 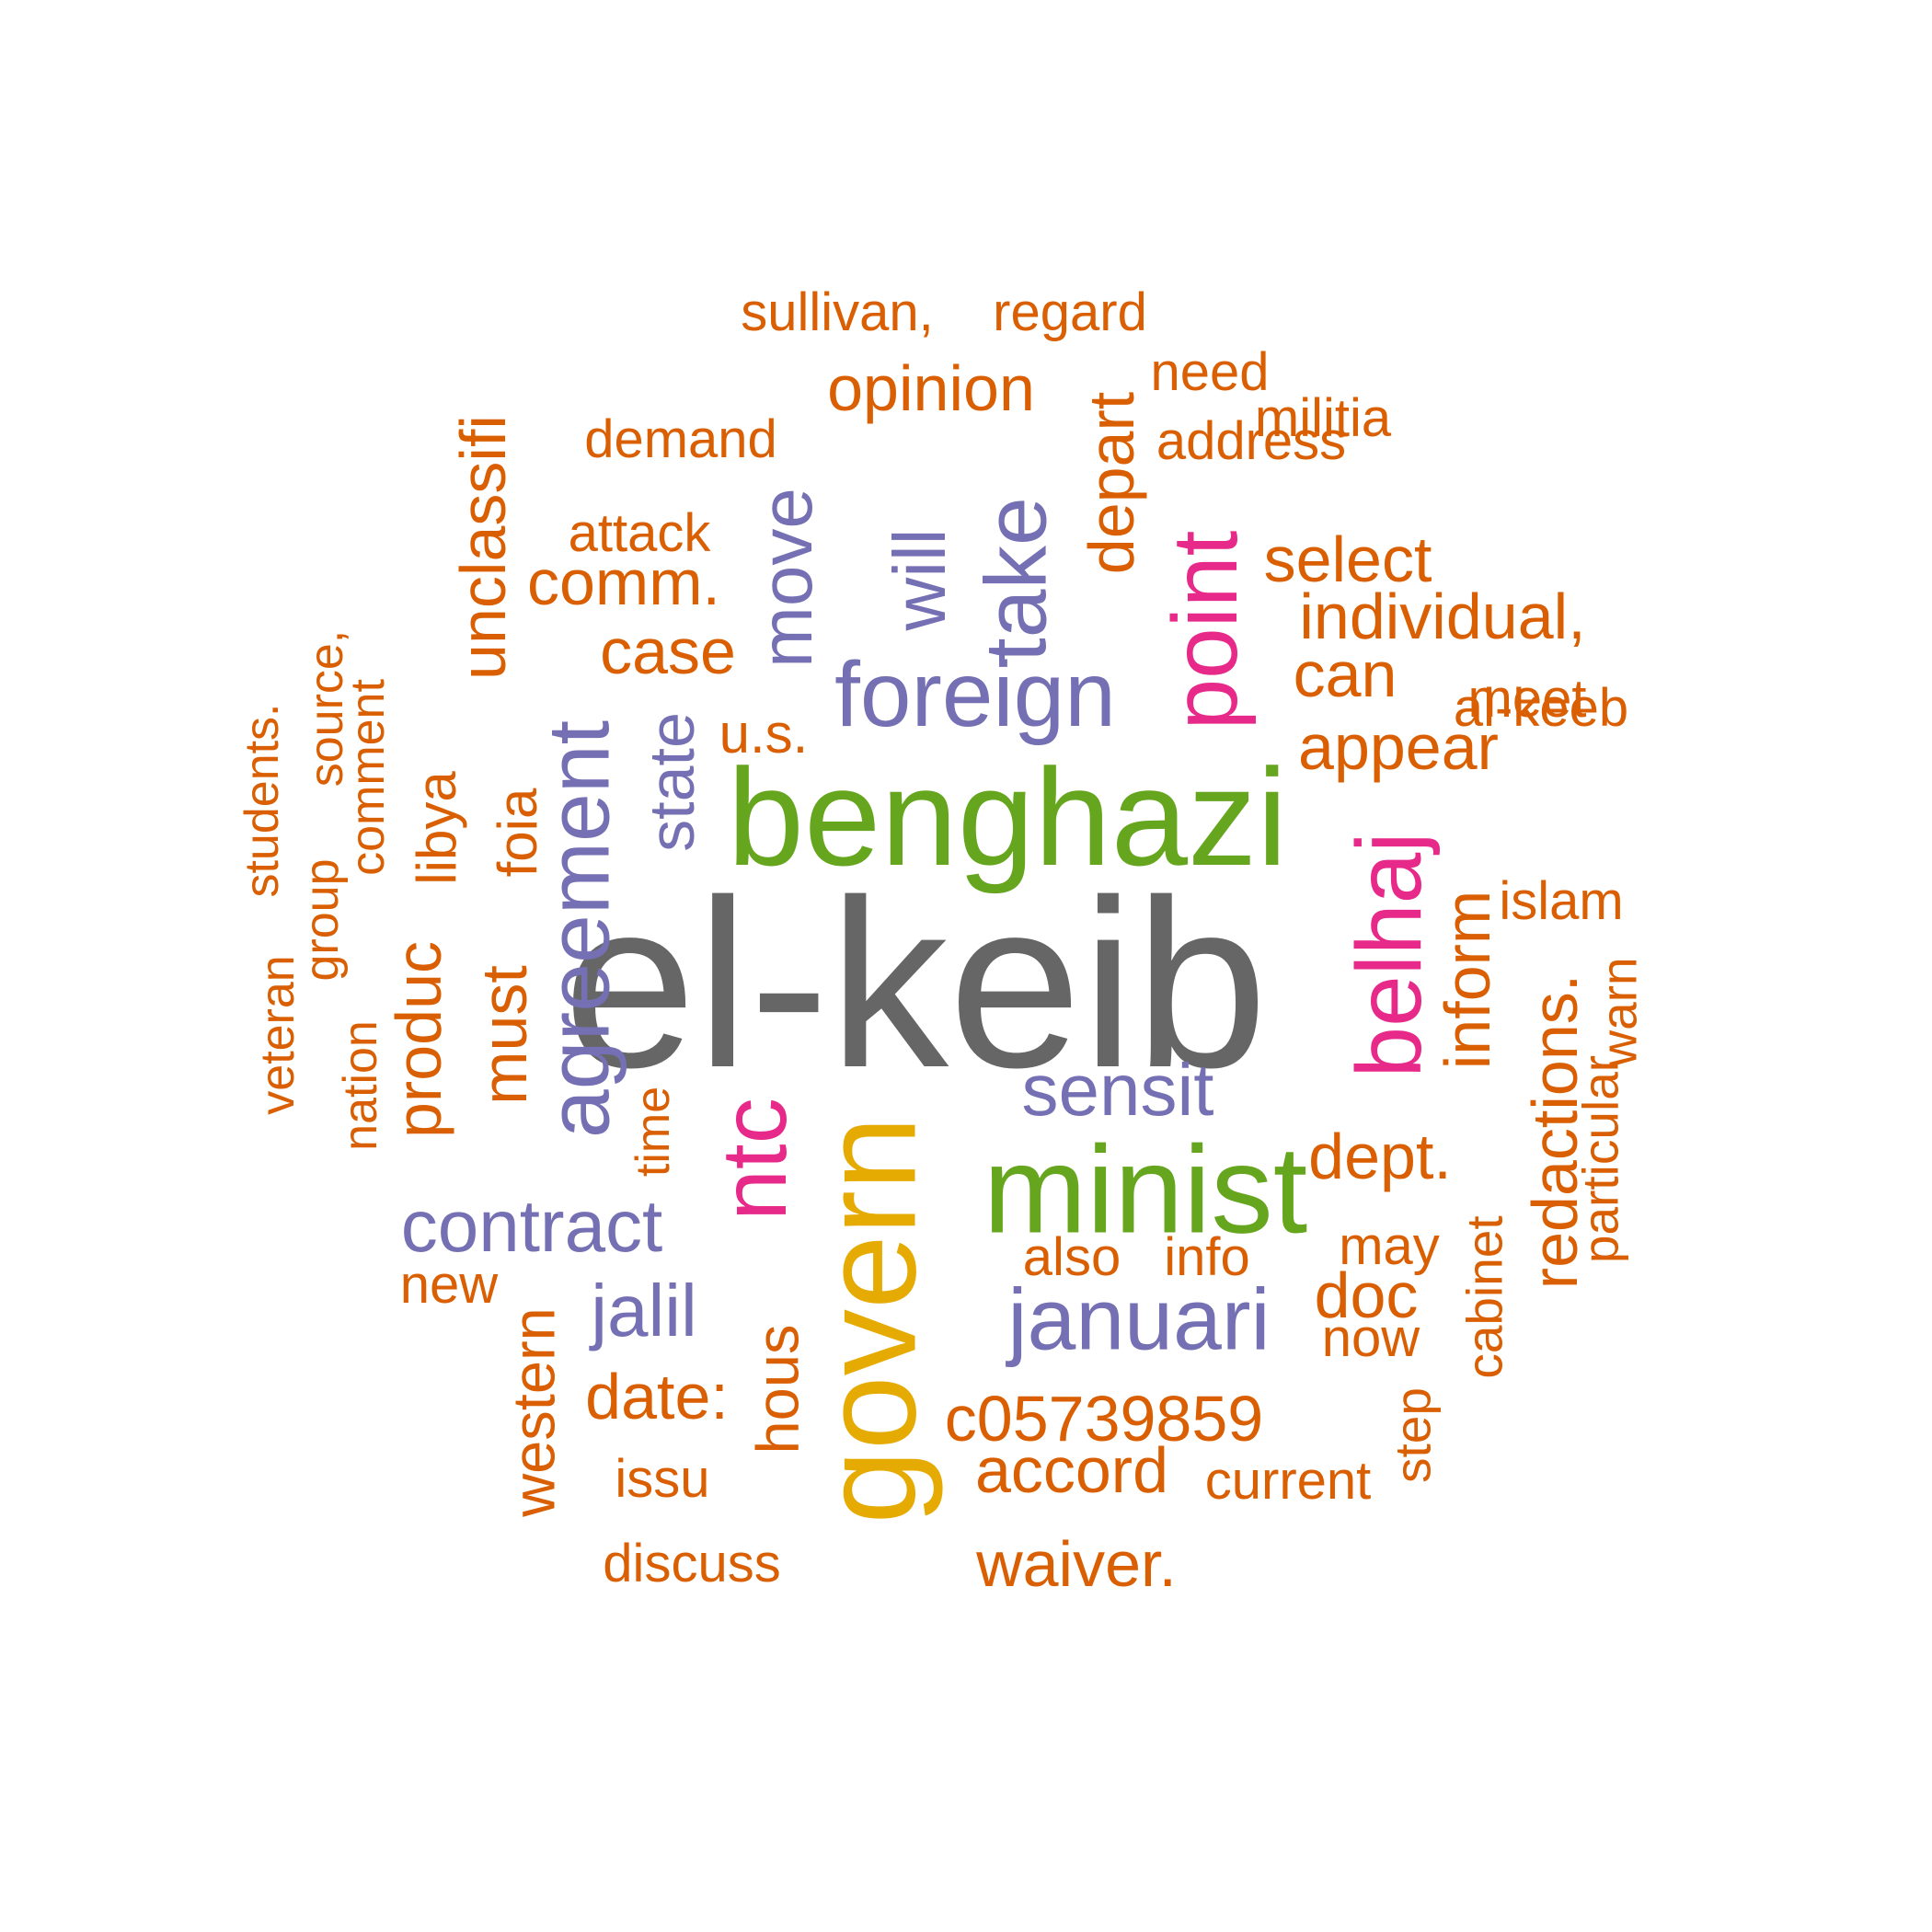 What do you see at coordinates (1016, 579) in the screenshot?
I see `word-take: take` at bounding box center [1016, 579].